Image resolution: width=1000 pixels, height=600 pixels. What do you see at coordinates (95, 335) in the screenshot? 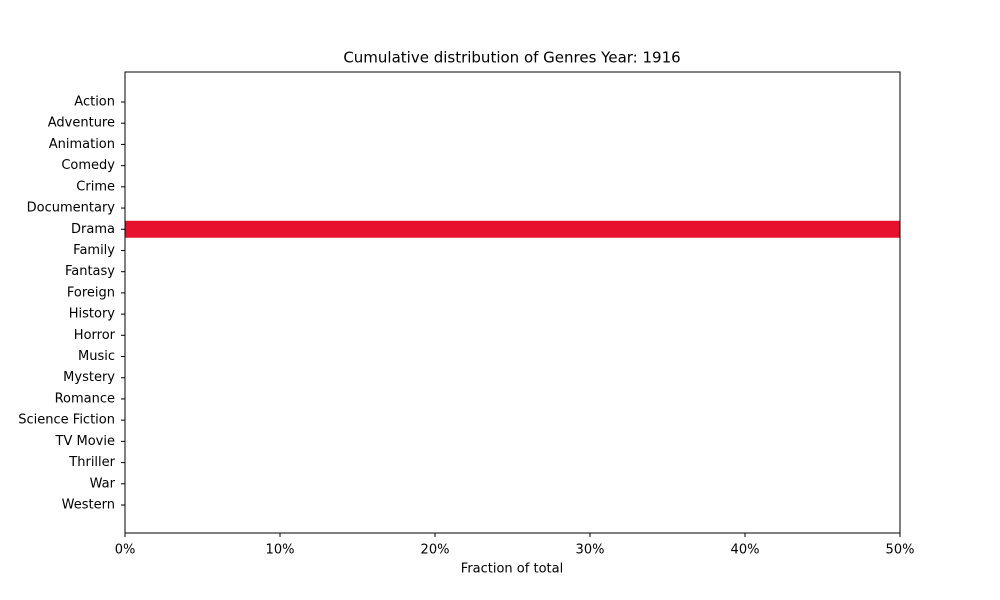
I see `y-tick-label: Horror` at bounding box center [95, 335].